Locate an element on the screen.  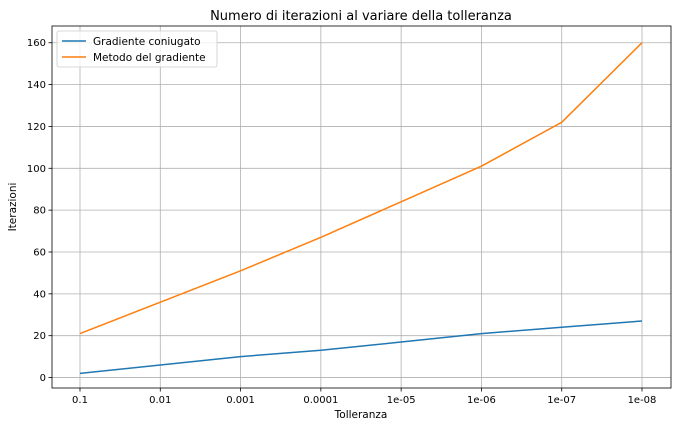
y-tick-label: 0 is located at coordinates (43, 378).